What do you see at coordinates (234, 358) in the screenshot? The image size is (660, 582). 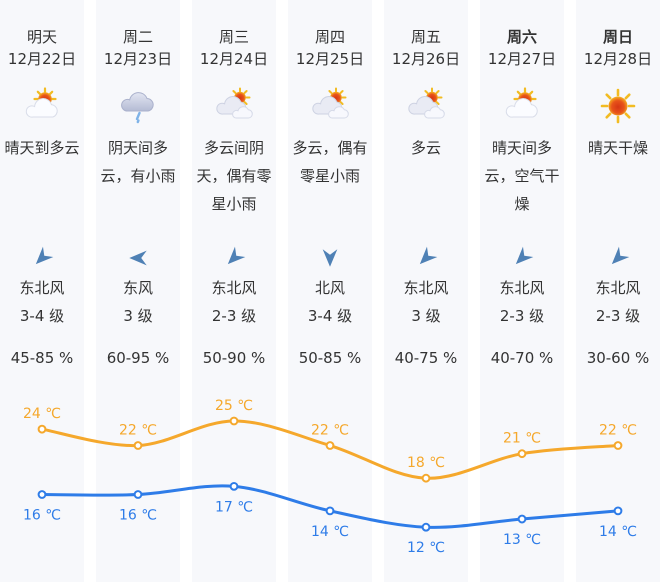 I see `humidity-range: 50-90 %` at bounding box center [234, 358].